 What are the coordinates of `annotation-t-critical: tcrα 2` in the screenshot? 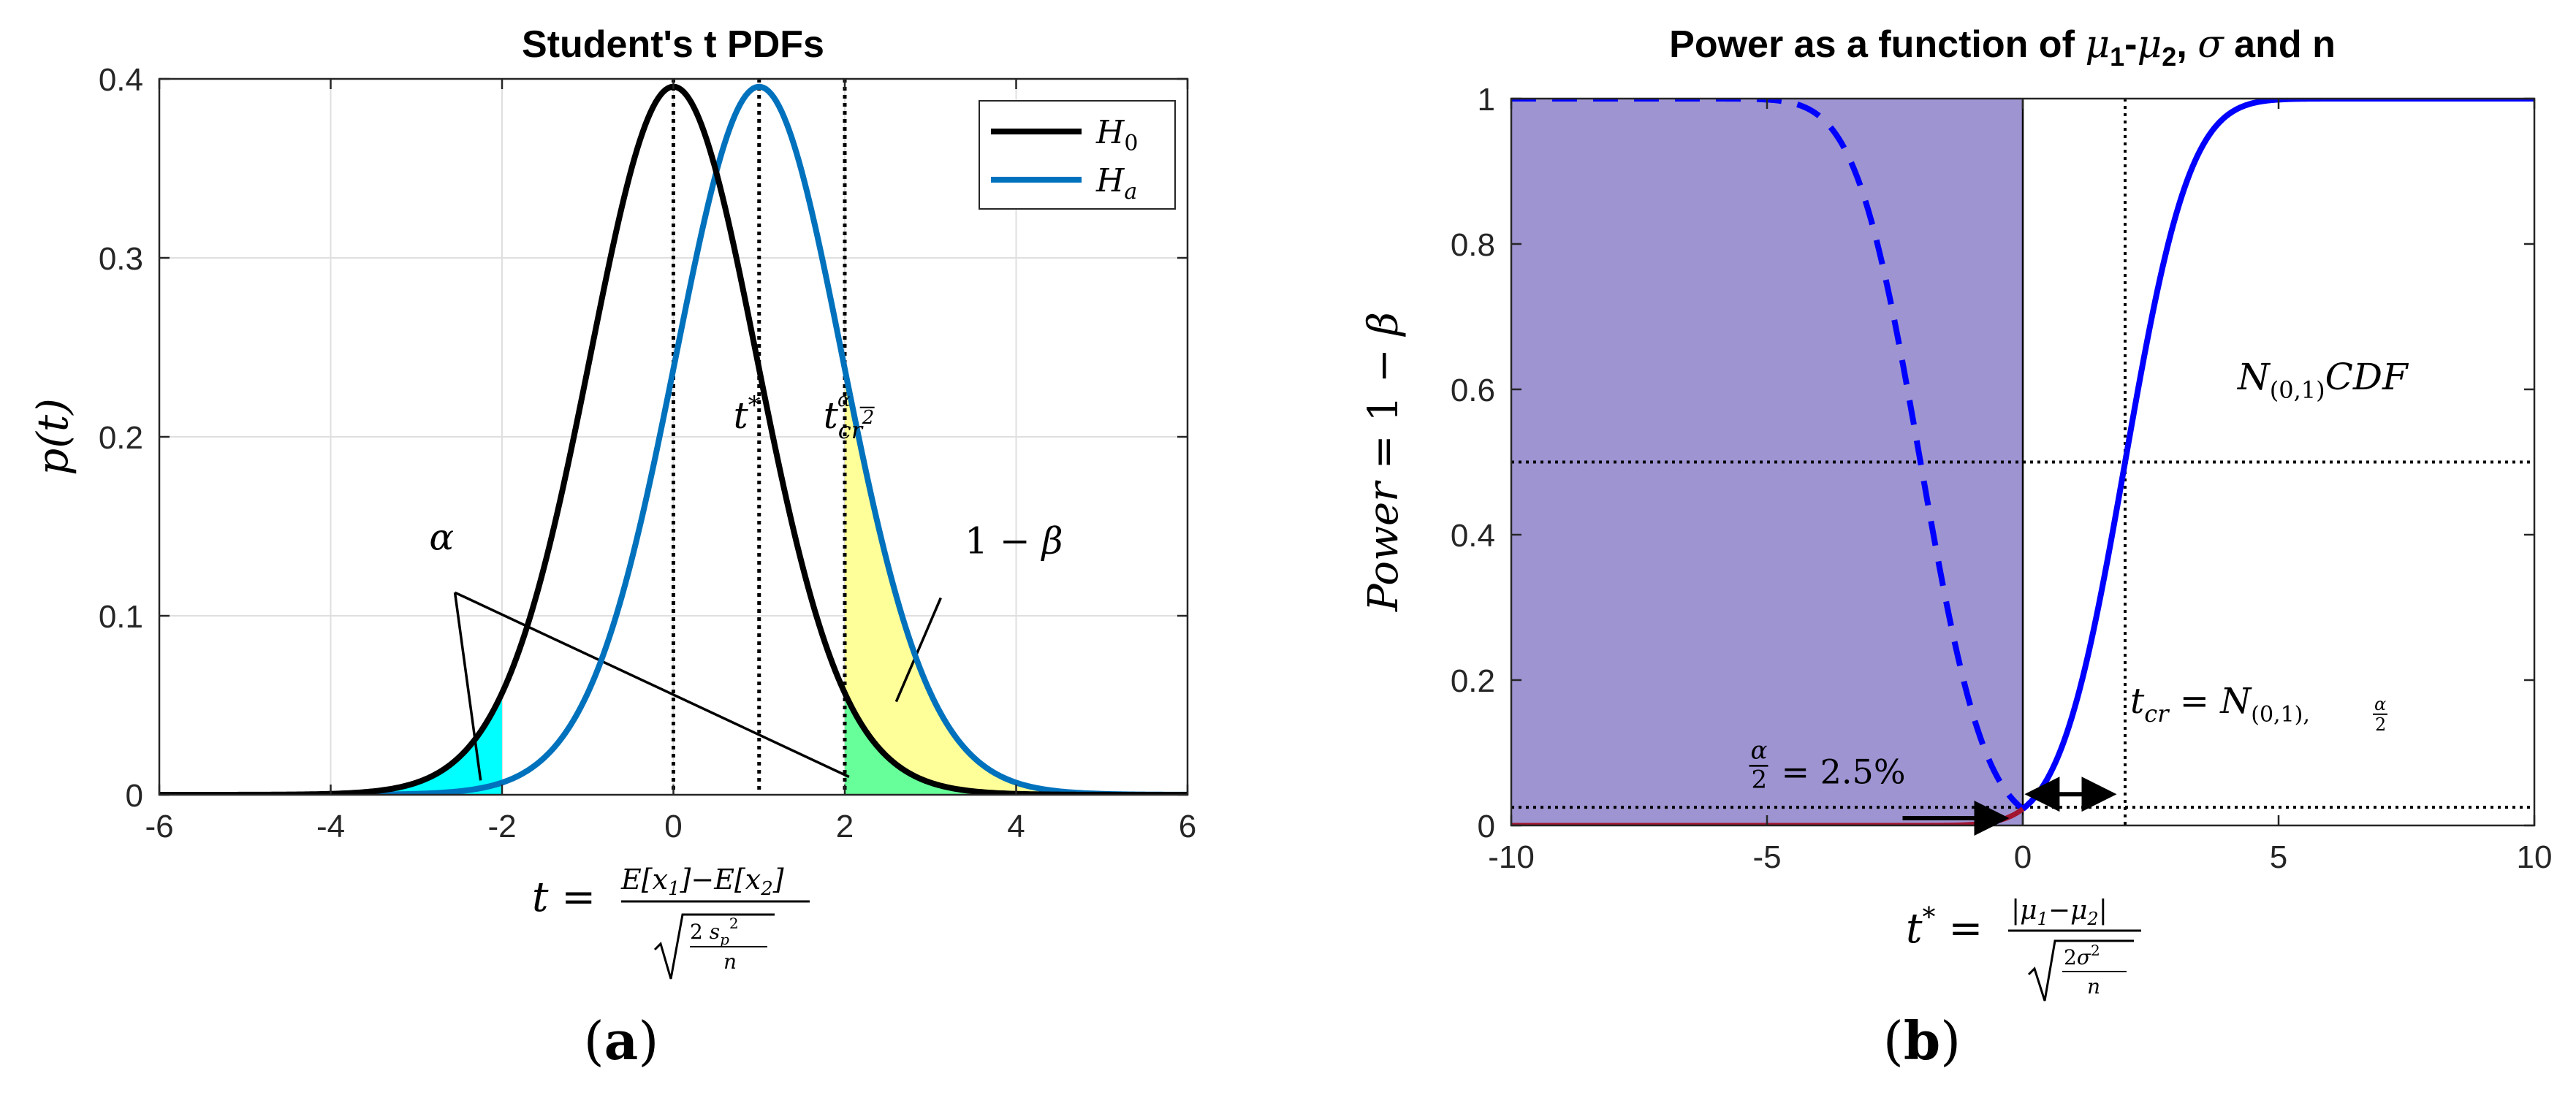 It's located at (850, 416).